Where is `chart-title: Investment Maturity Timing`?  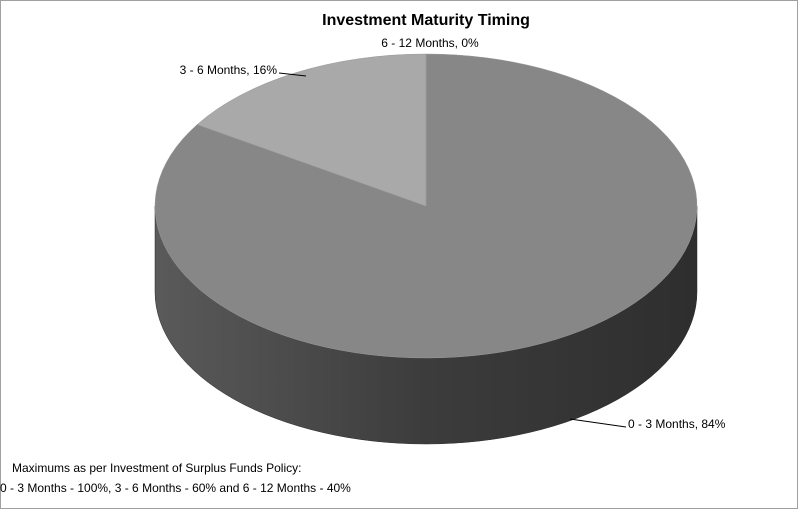
chart-title: Investment Maturity Timing is located at coordinates (426, 20).